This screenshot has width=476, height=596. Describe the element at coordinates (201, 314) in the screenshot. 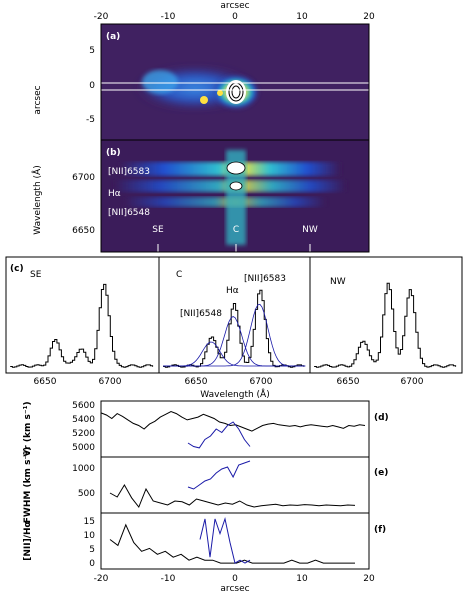

I see `c-annotation: [NII]6548` at that location.